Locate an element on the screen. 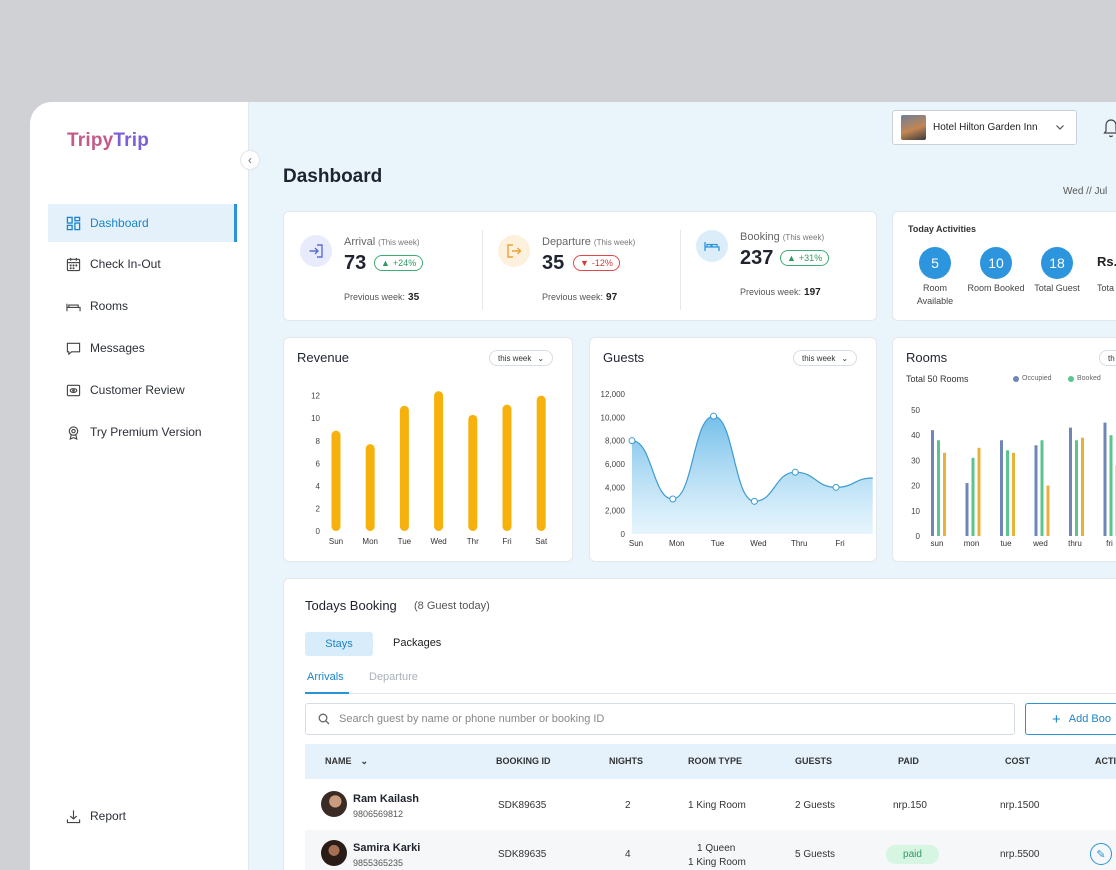  subtab-active-indicator is located at coordinates (327, 693).